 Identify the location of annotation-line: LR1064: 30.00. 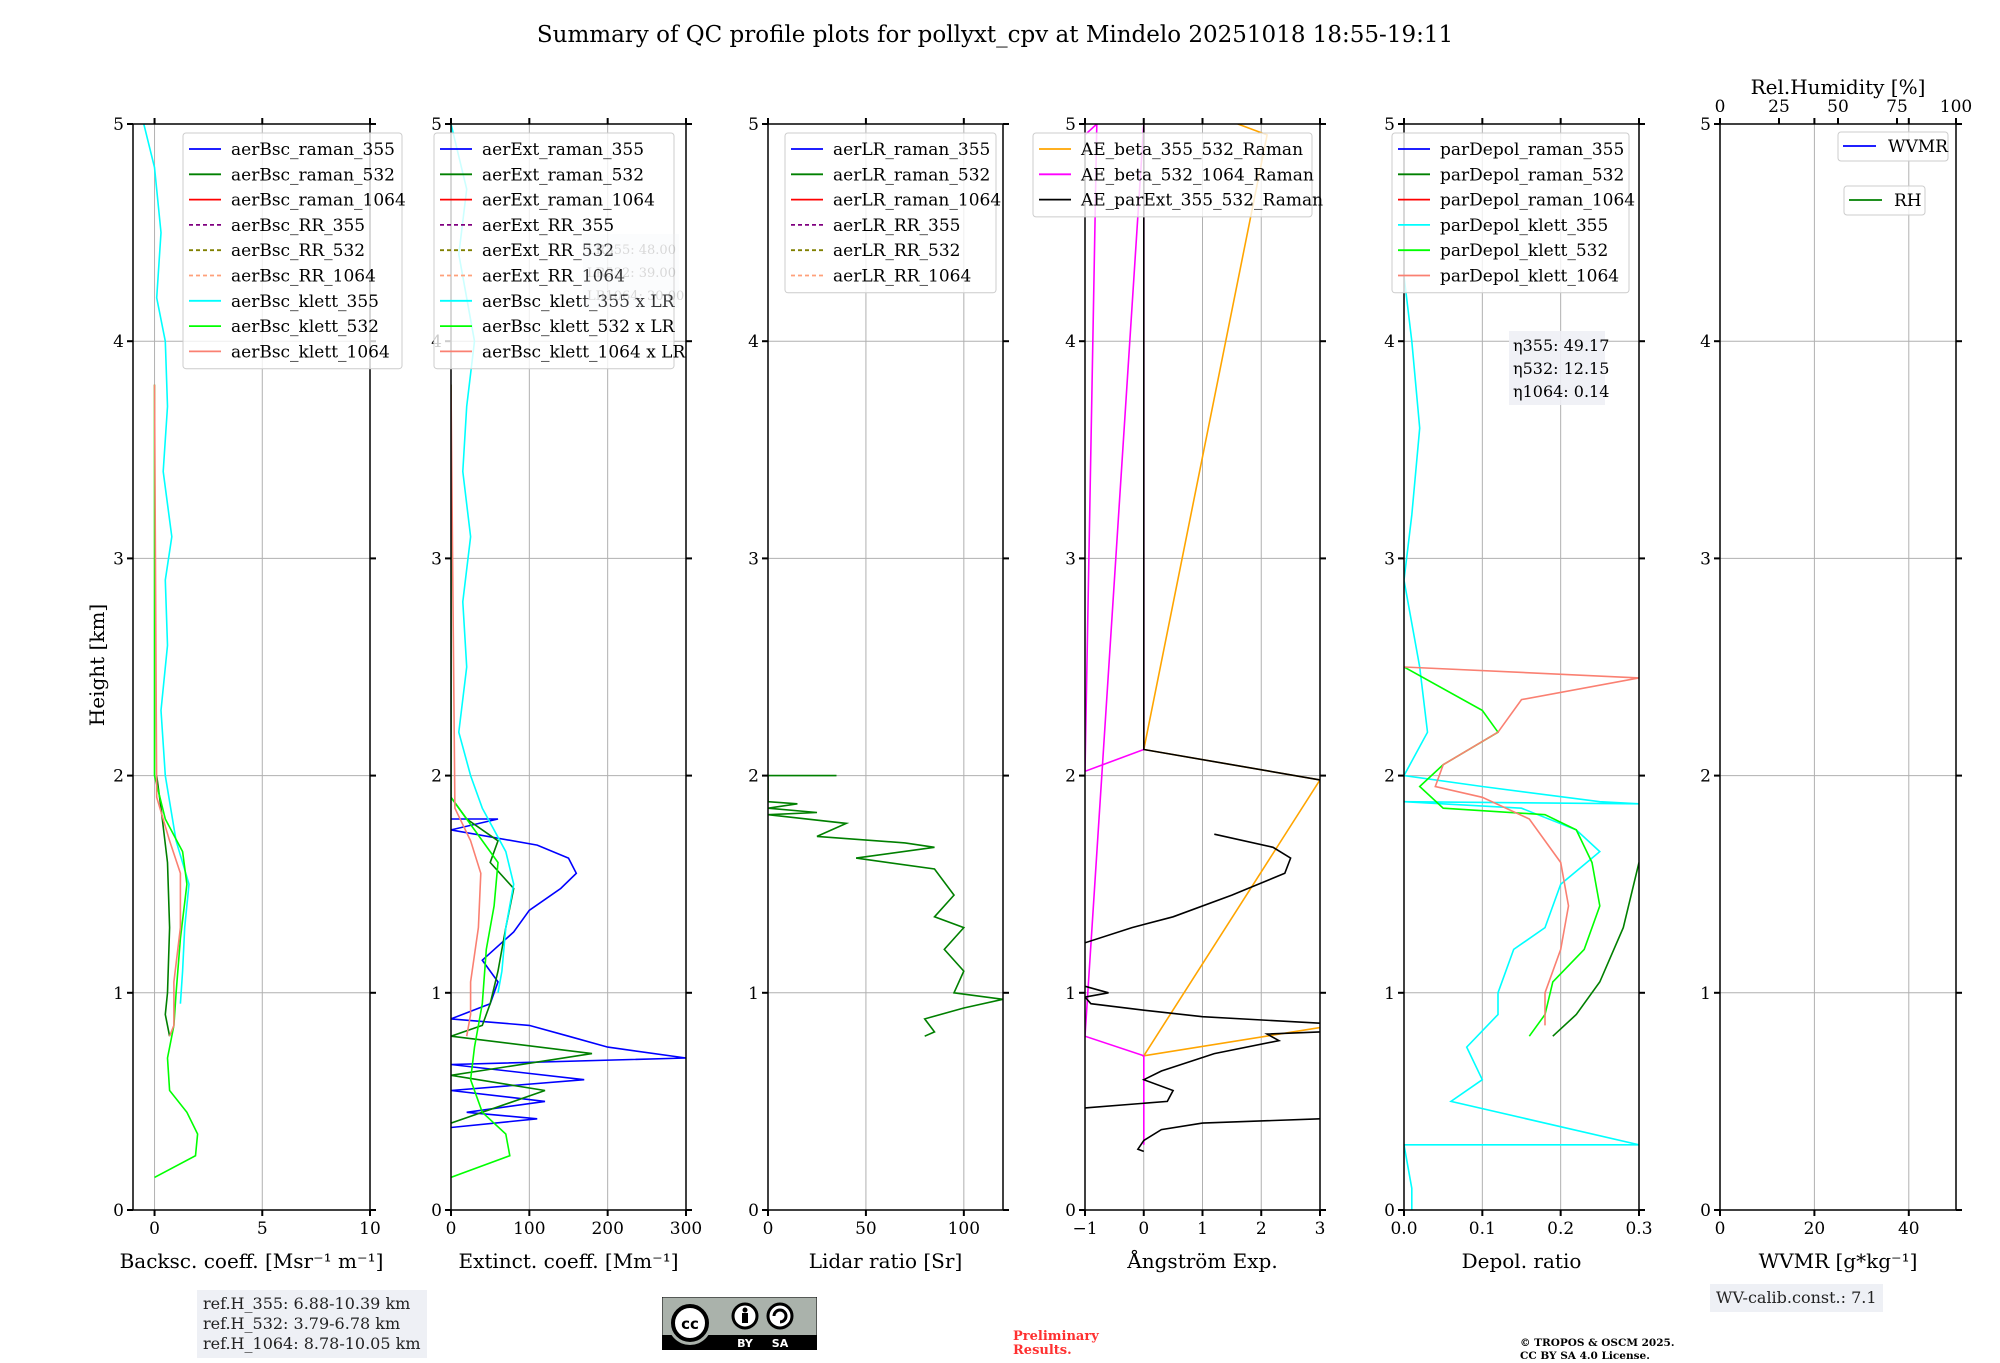
(635, 296).